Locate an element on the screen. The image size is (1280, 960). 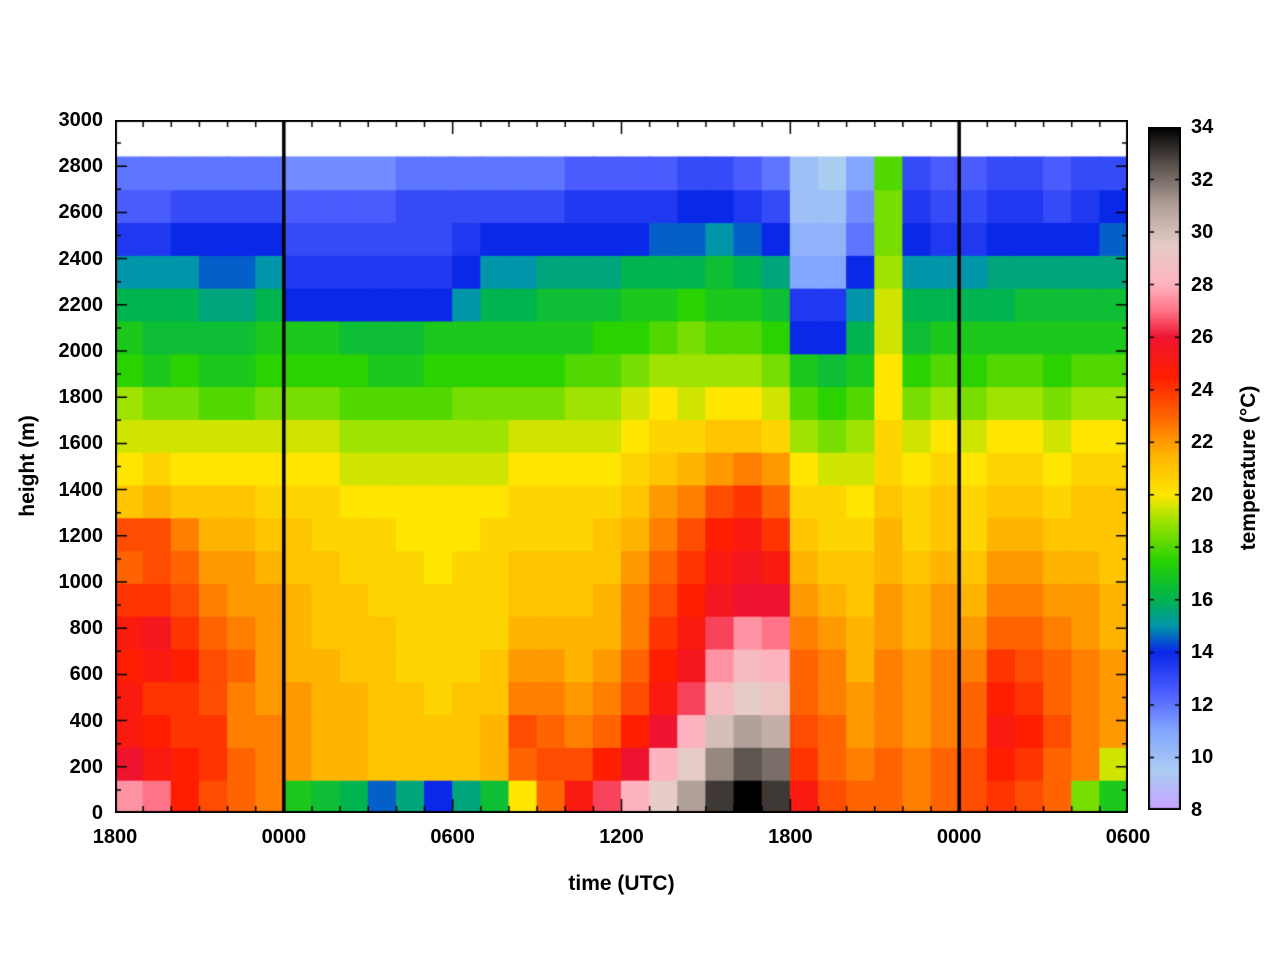
x-tick-label: 1200 is located at coordinates (621, 837).